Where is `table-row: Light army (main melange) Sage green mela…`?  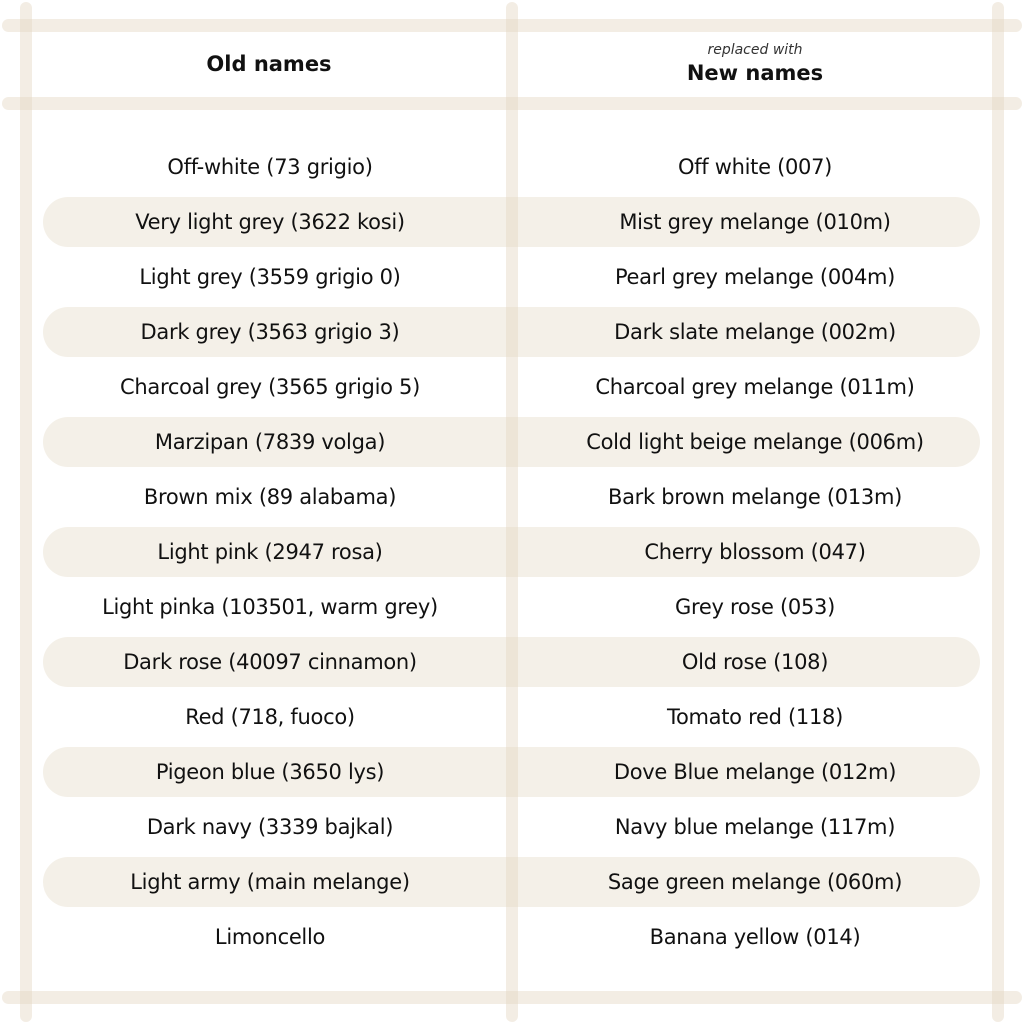 table-row: Light army (main melange) Sage green mela… is located at coordinates (511, 882).